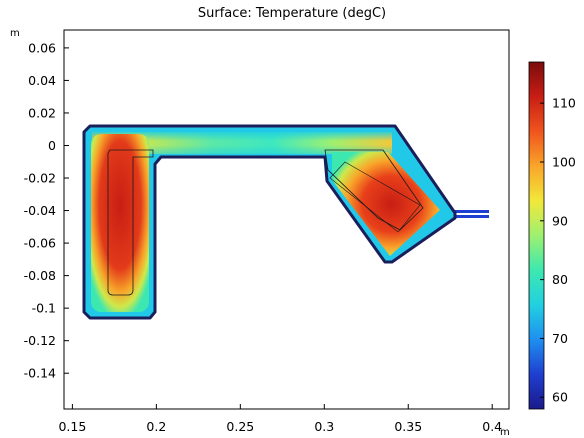 Image resolution: width=584 pixels, height=438 pixels. I want to click on y-tick-label: -0.08, so click(40, 275).